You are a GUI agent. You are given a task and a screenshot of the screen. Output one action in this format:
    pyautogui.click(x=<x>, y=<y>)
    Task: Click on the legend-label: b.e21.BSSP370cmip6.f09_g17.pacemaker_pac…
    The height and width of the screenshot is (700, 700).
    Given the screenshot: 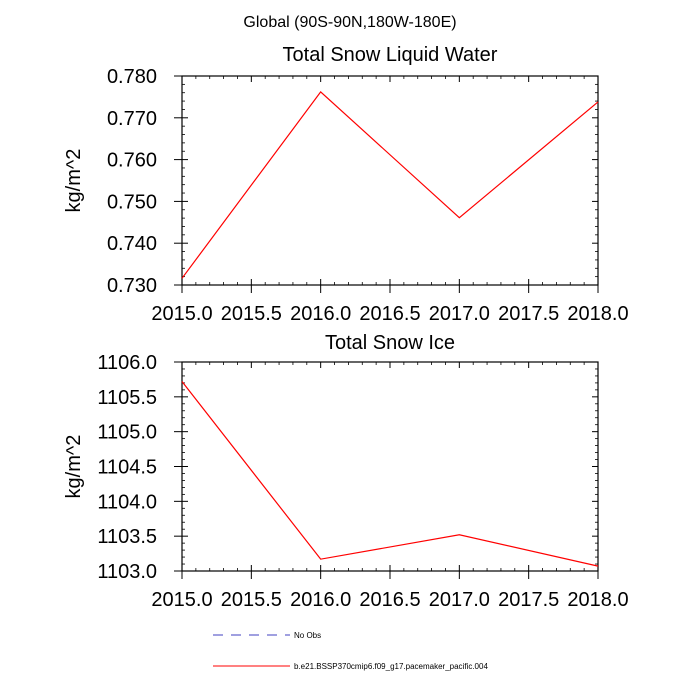 What is the action you would take?
    pyautogui.click(x=391, y=666)
    